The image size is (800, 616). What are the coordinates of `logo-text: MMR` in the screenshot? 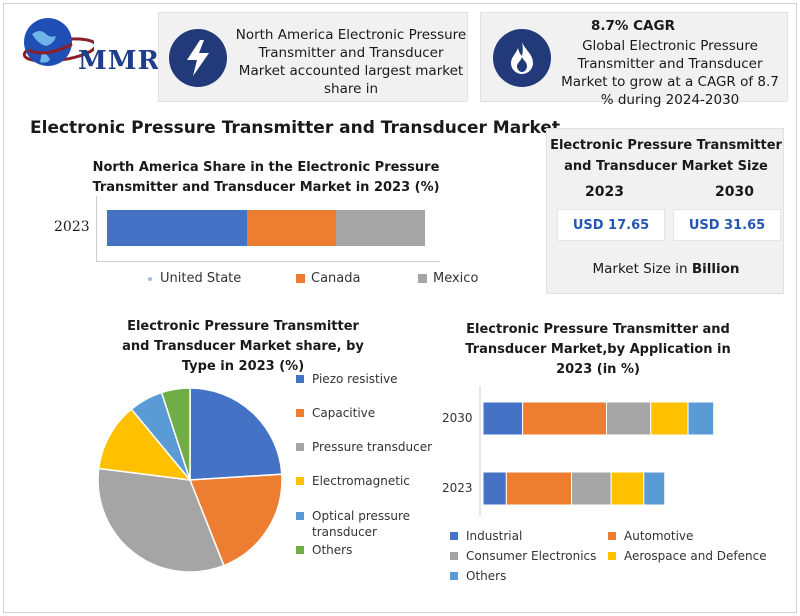 It's located at (119, 61).